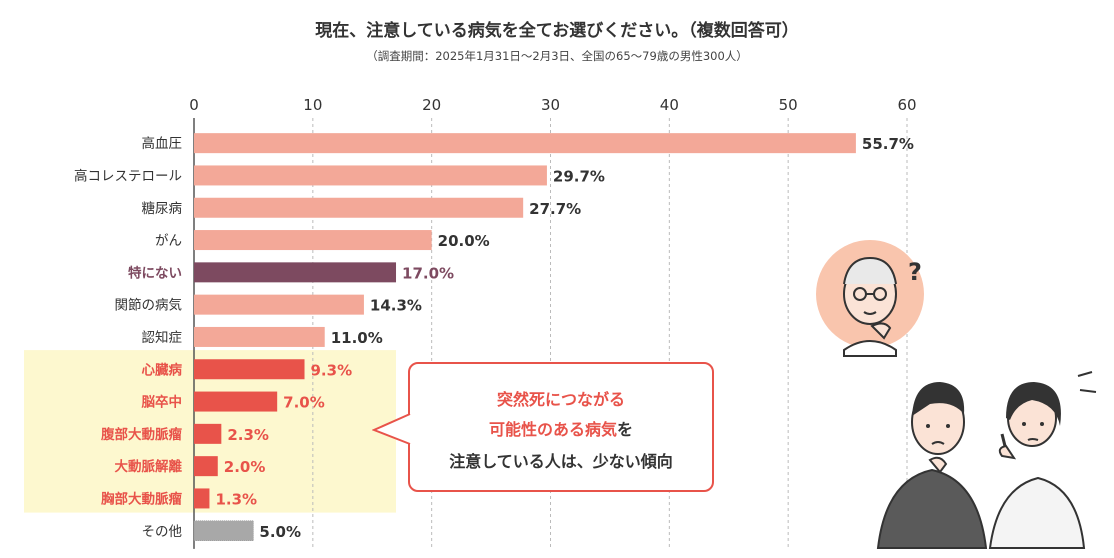 The height and width of the screenshot is (558, 1114). I want to click on value-label-12: 5.0%, so click(280, 532).